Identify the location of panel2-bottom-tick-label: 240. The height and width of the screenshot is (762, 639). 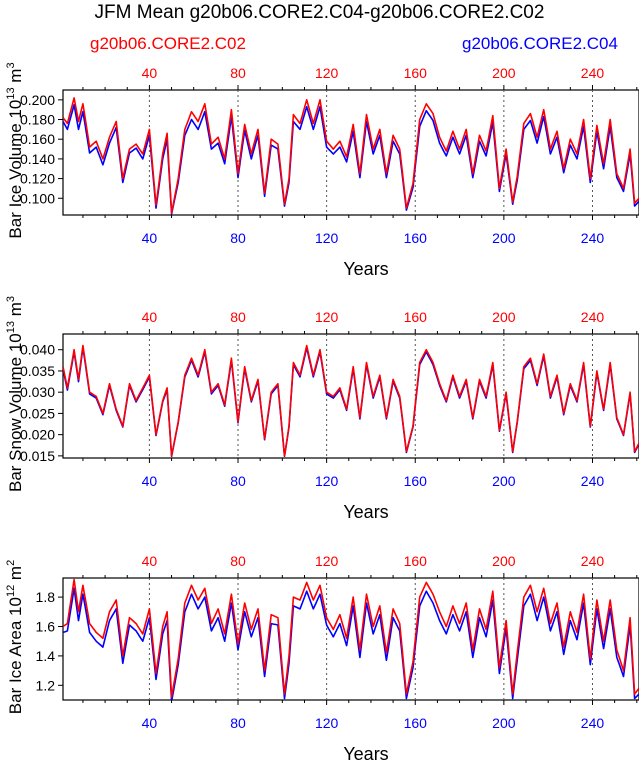
(593, 481).